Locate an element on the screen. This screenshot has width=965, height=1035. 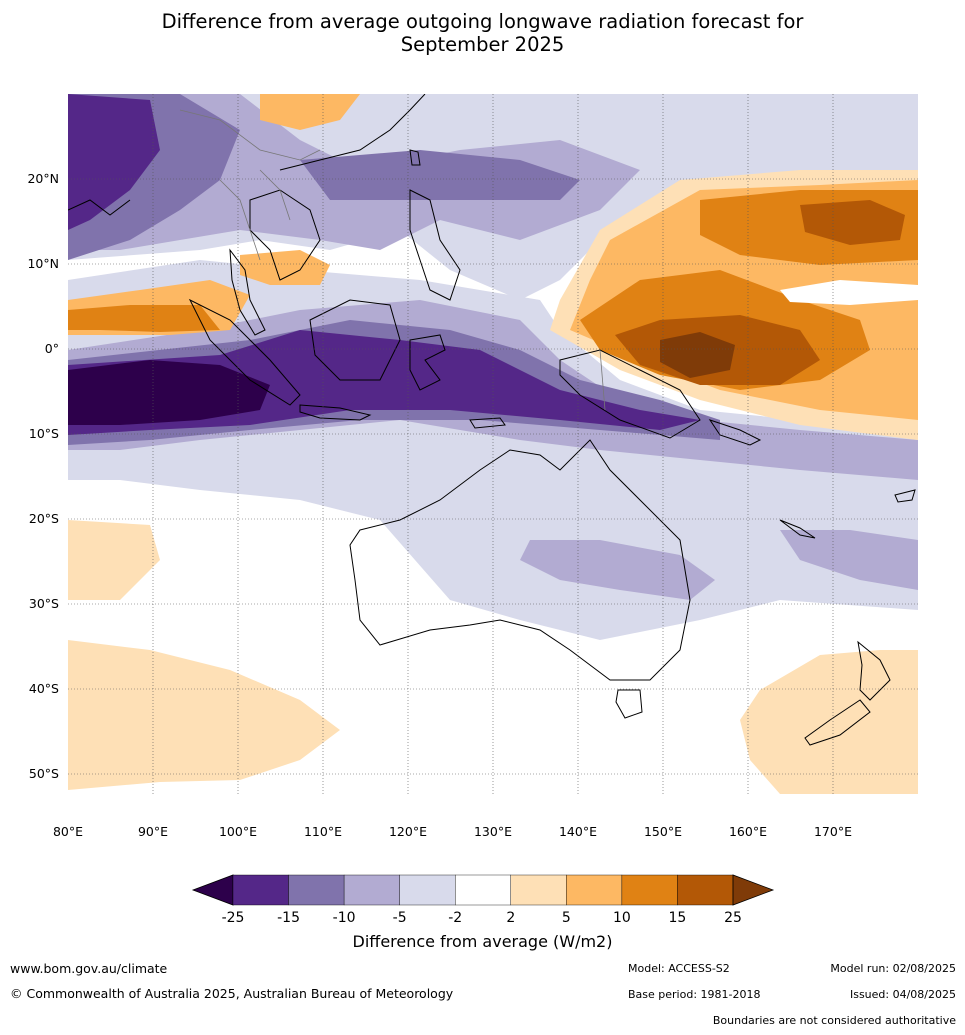
lon-label: 170°E is located at coordinates (833, 831).